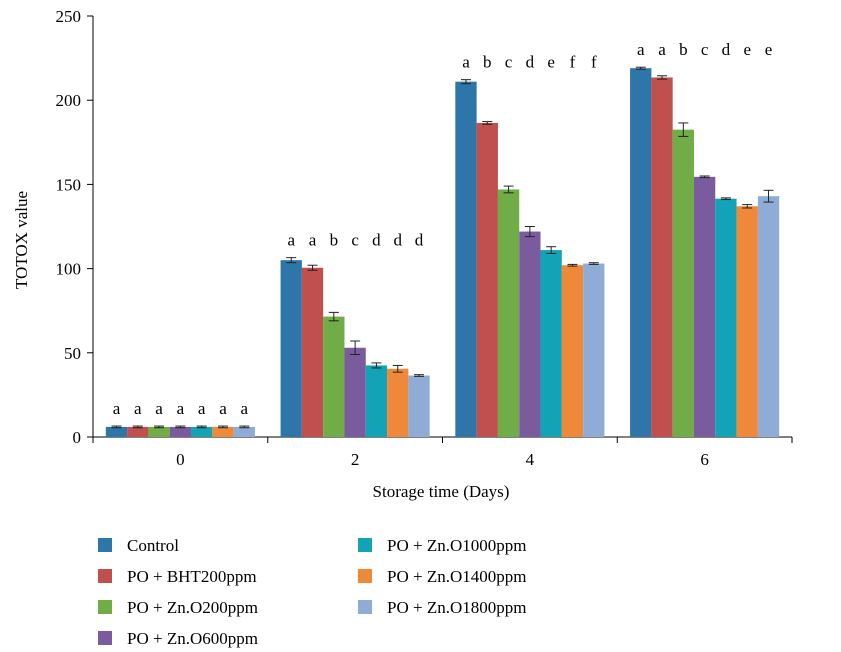  What do you see at coordinates (456, 545) in the screenshot?
I see `legend-label: PO + Zn.O1000ppm` at bounding box center [456, 545].